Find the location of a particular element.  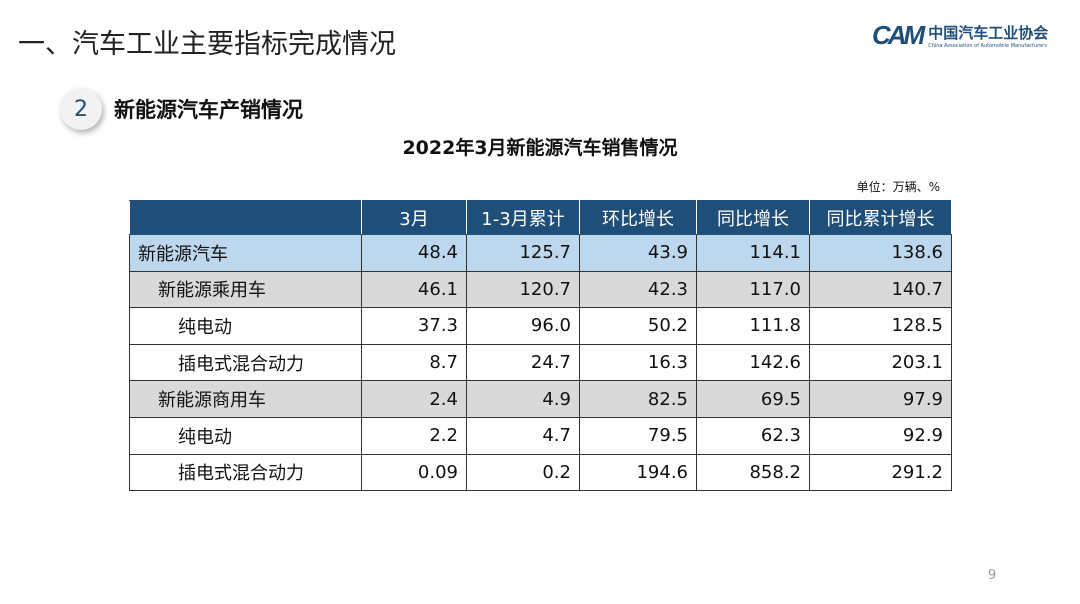

logo-cn: 中国汽车工业协会 is located at coordinates (988, 33).